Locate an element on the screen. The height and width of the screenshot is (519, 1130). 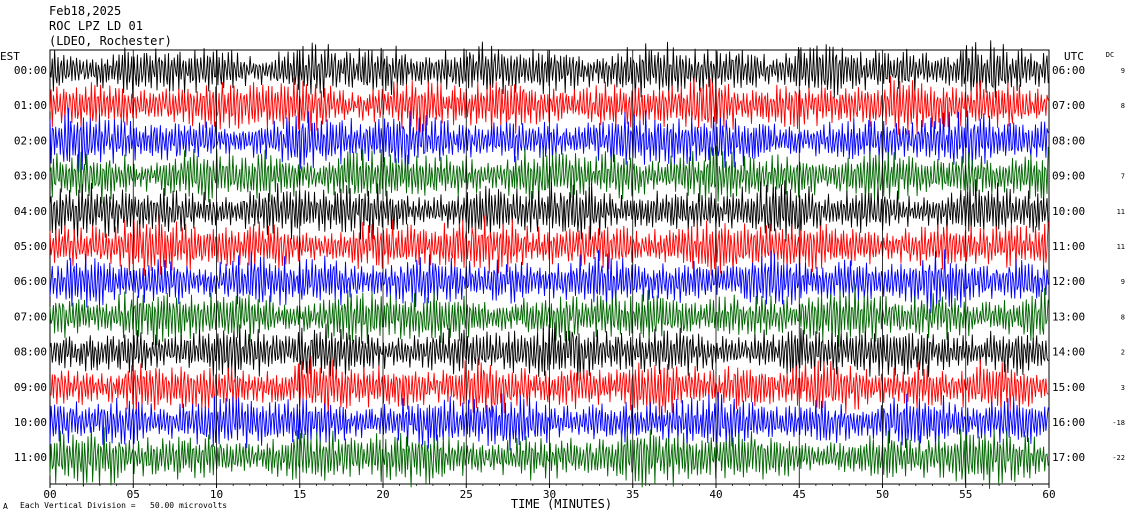
dc-value-8: 2 is located at coordinates (1123, 353).